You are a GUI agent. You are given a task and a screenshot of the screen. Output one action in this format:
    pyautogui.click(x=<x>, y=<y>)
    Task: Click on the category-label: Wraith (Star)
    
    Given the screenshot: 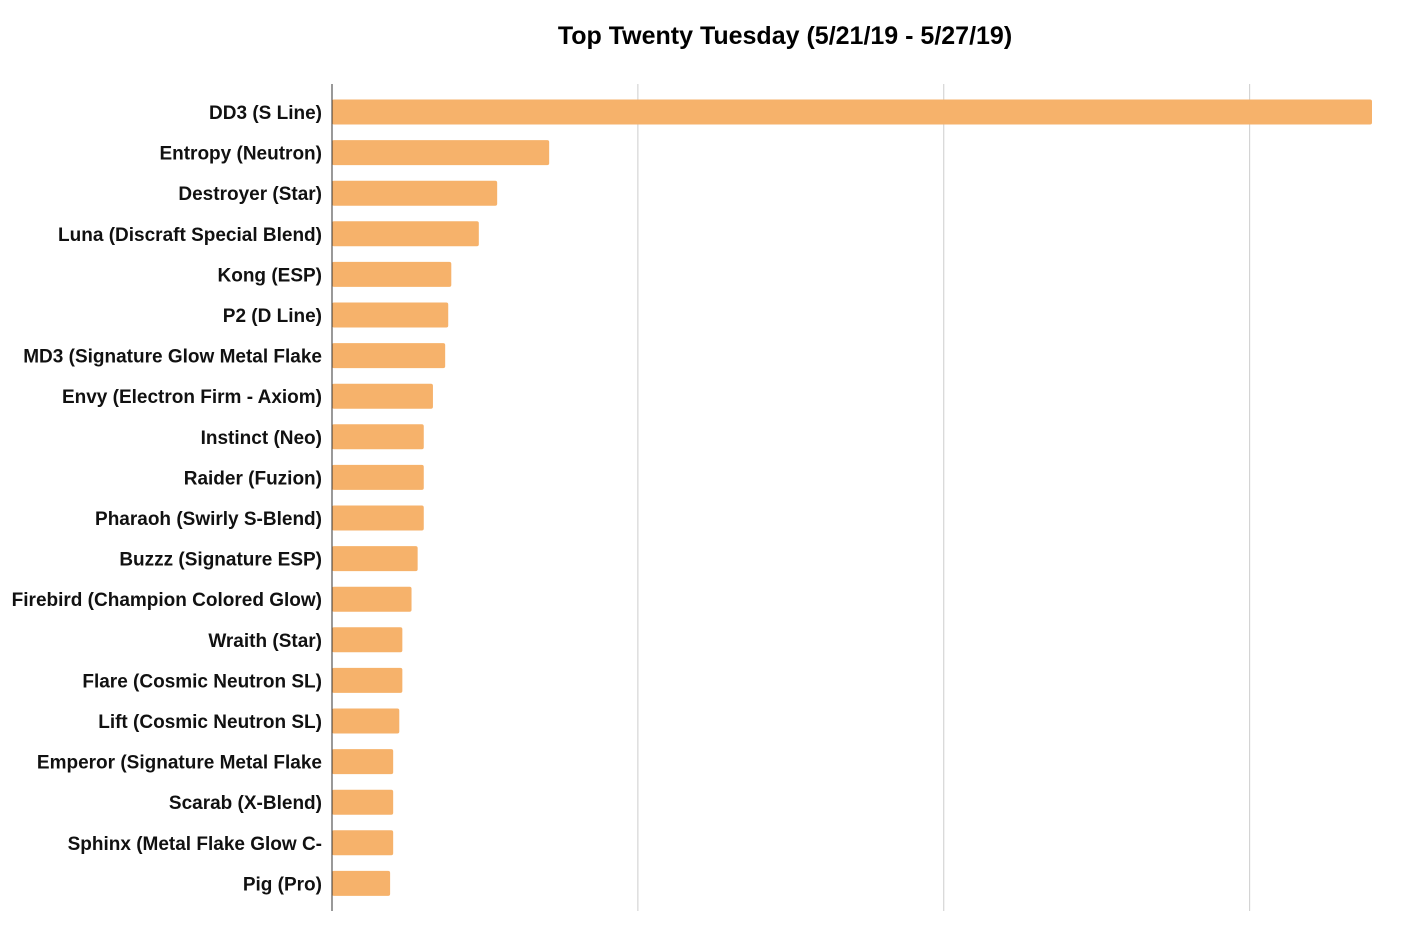 What is the action you would take?
    pyautogui.click(x=265, y=641)
    